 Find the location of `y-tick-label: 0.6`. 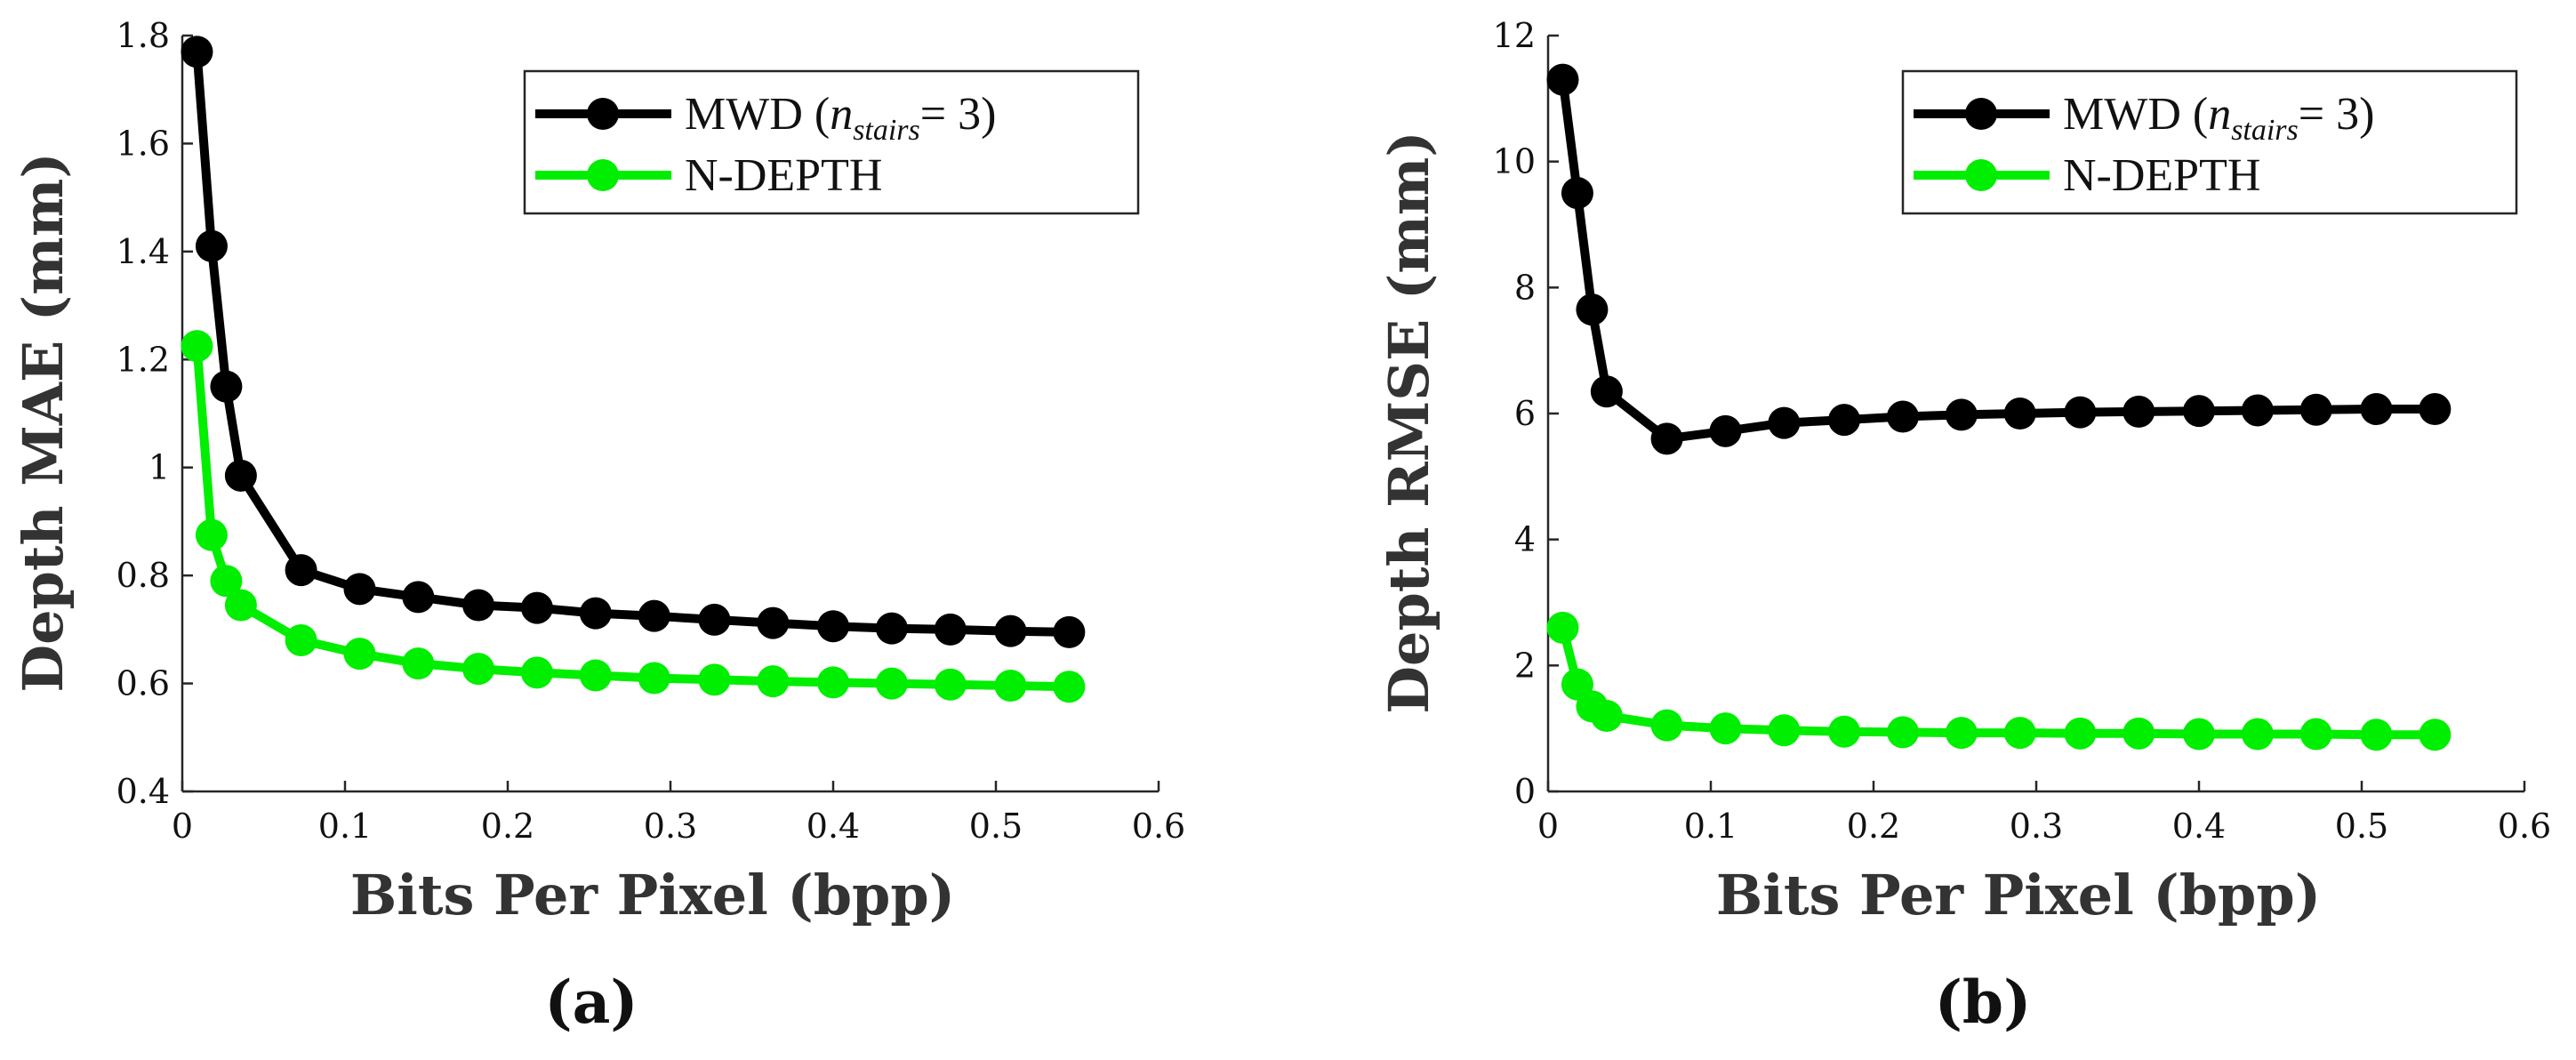

y-tick-label: 0.6 is located at coordinates (143, 683).